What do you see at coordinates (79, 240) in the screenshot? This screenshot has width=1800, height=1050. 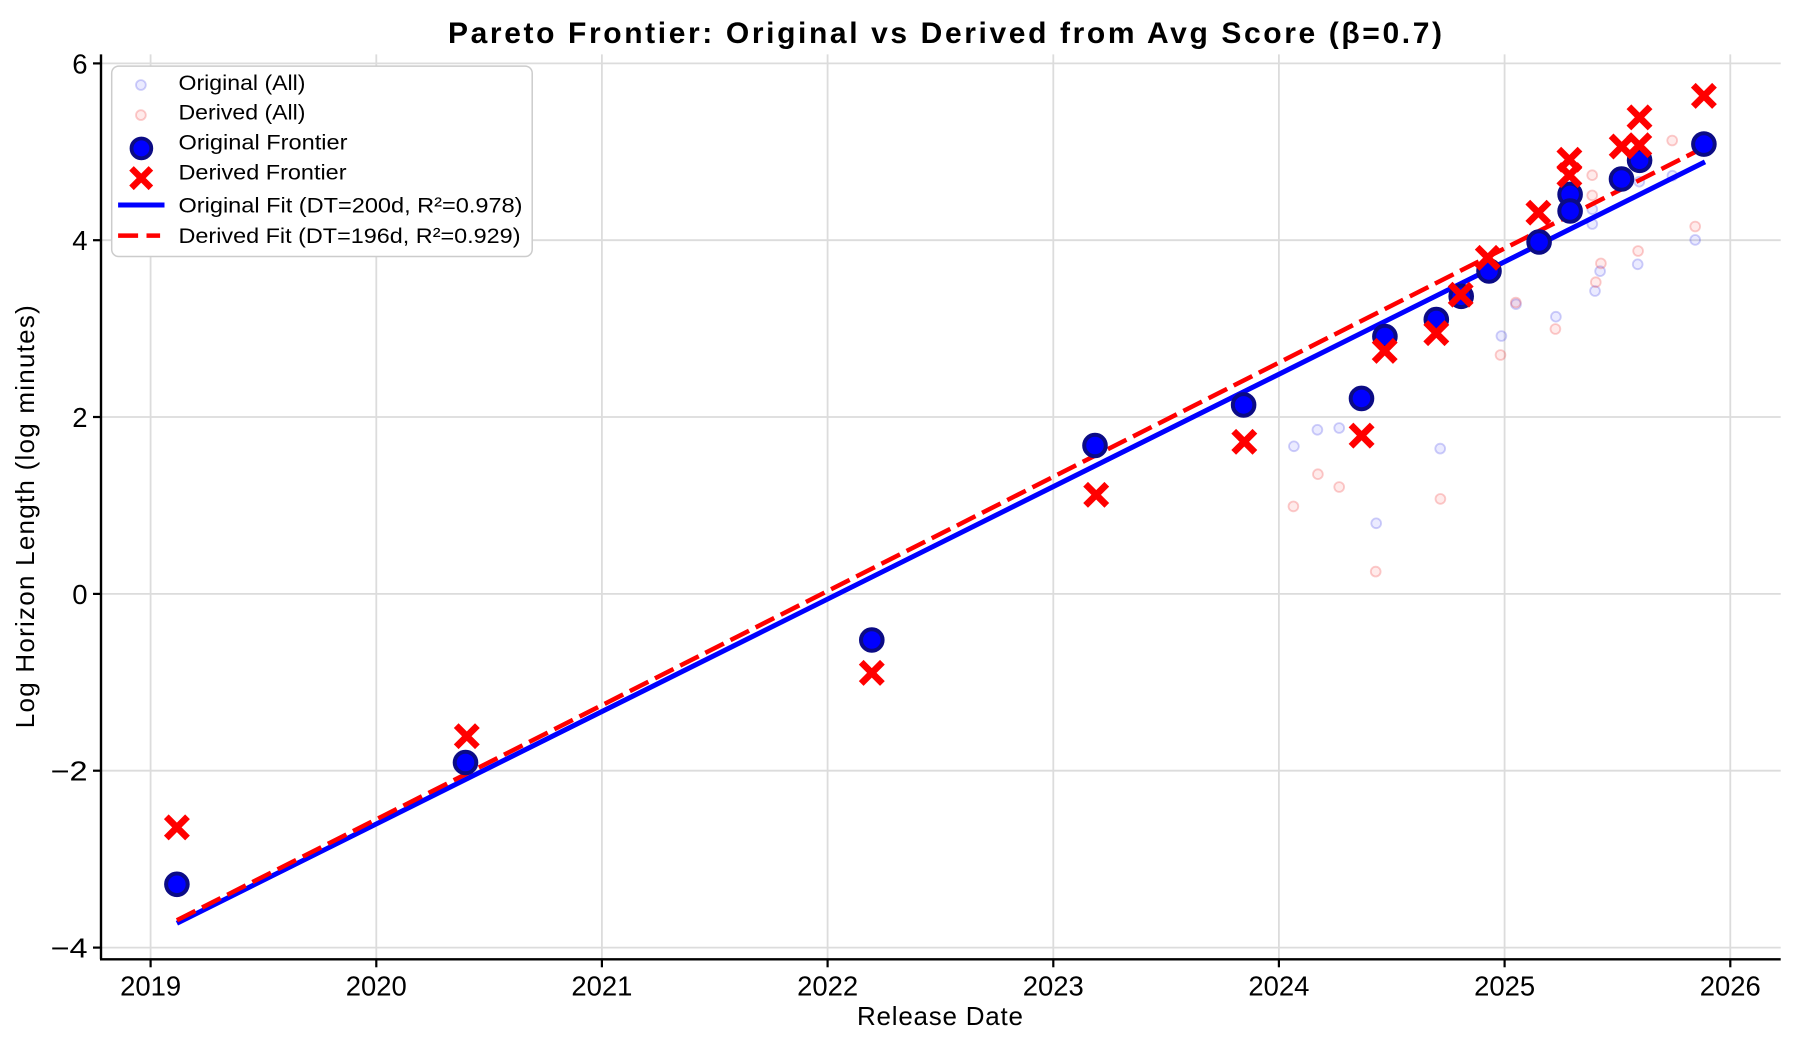 I see `svg-text: 4` at bounding box center [79, 240].